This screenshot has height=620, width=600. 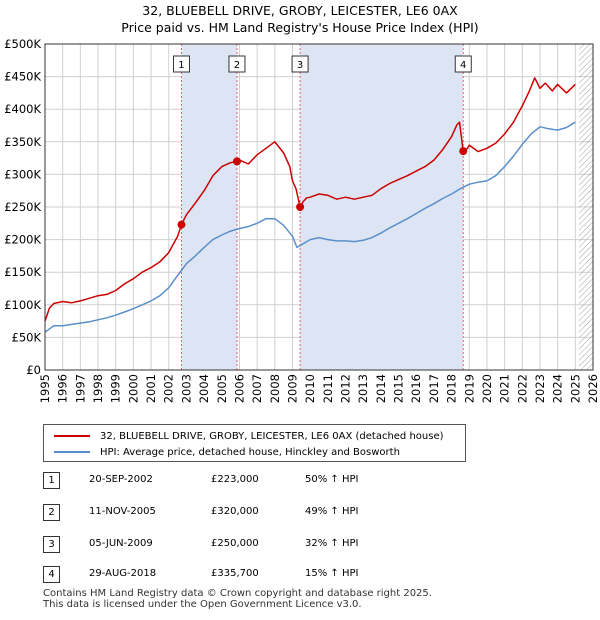 I want to click on x-tick-label: 2001, so click(x=151, y=388).